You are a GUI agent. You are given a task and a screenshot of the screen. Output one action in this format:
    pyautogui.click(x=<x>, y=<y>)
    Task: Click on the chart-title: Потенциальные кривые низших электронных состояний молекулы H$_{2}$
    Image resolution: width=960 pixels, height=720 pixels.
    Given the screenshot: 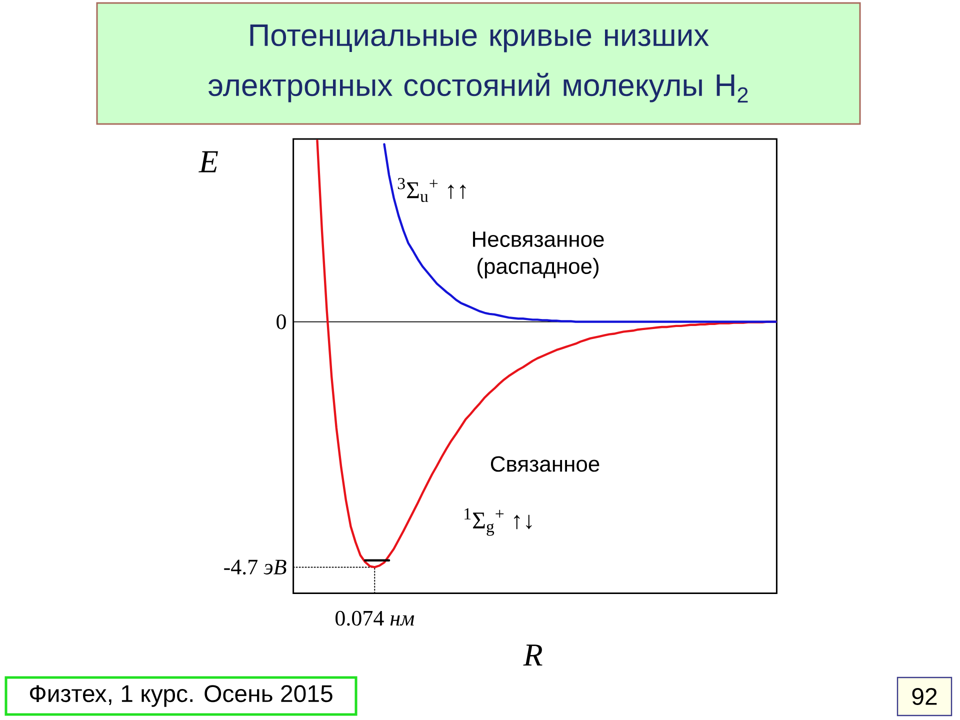 What is the action you would take?
    pyautogui.click(x=478, y=63)
    